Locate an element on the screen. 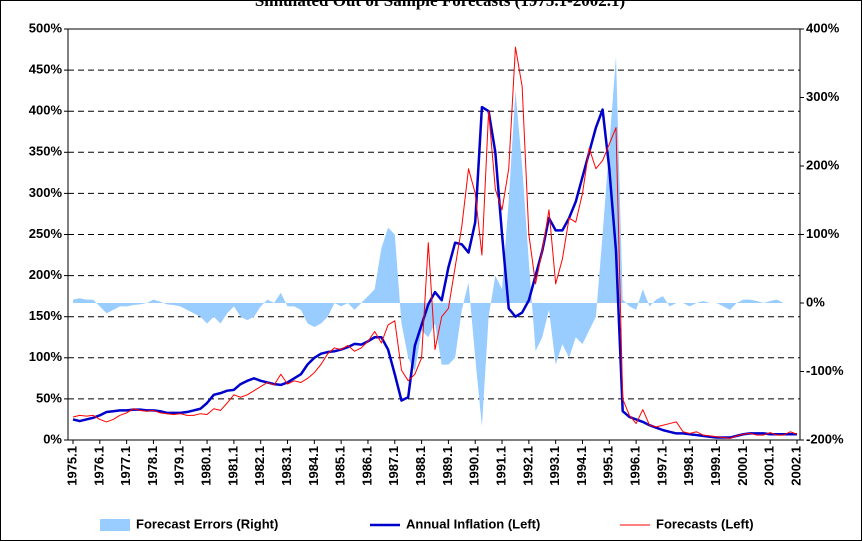 This screenshot has height=542, width=863. legend-swatch is located at coordinates (115, 525).